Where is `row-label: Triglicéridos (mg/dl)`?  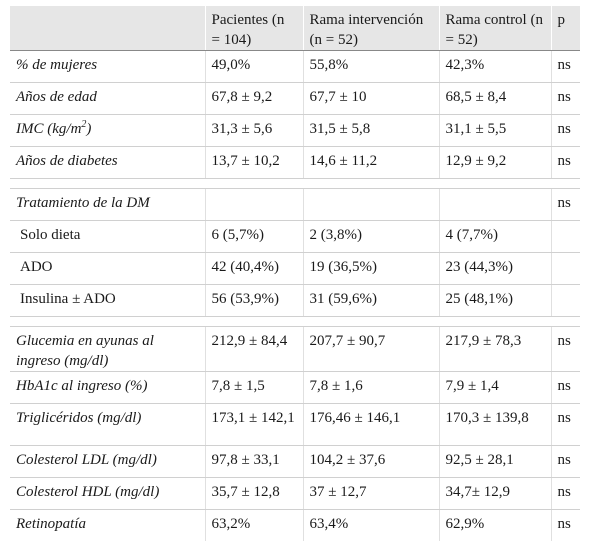
row-label: Triglicéridos (mg/dl) is located at coordinates (107, 424).